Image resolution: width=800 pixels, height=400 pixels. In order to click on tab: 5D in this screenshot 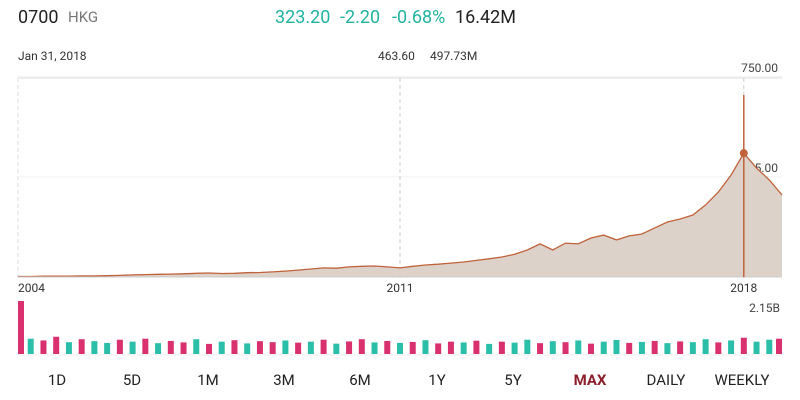, I will do `click(132, 380)`.